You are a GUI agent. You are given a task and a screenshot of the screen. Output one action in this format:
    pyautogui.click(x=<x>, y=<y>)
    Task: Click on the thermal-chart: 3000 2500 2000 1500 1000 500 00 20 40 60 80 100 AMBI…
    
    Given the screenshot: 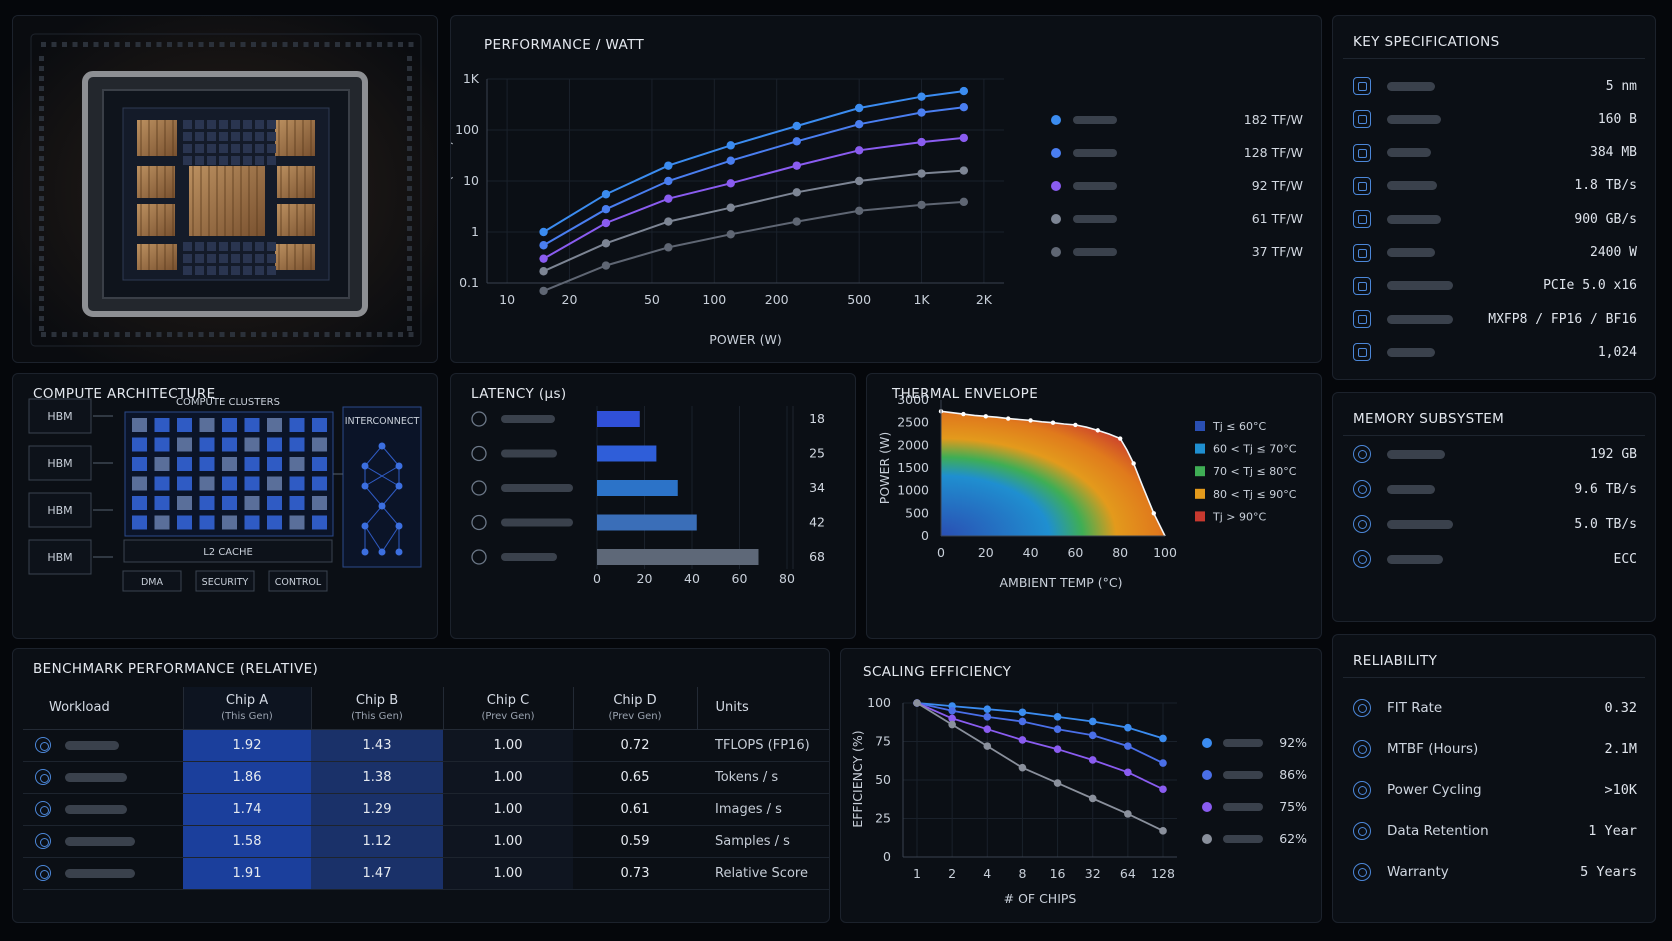 What is the action you would take?
    pyautogui.click(x=1087, y=491)
    